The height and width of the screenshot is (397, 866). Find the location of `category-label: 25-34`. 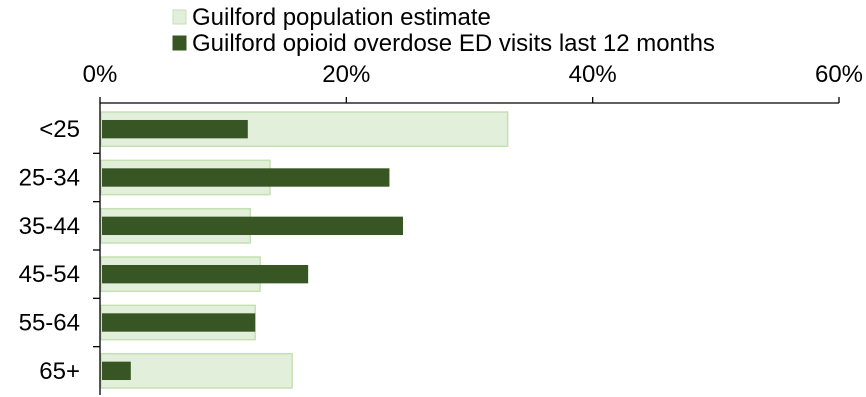

category-label: 25-34 is located at coordinates (49, 178).